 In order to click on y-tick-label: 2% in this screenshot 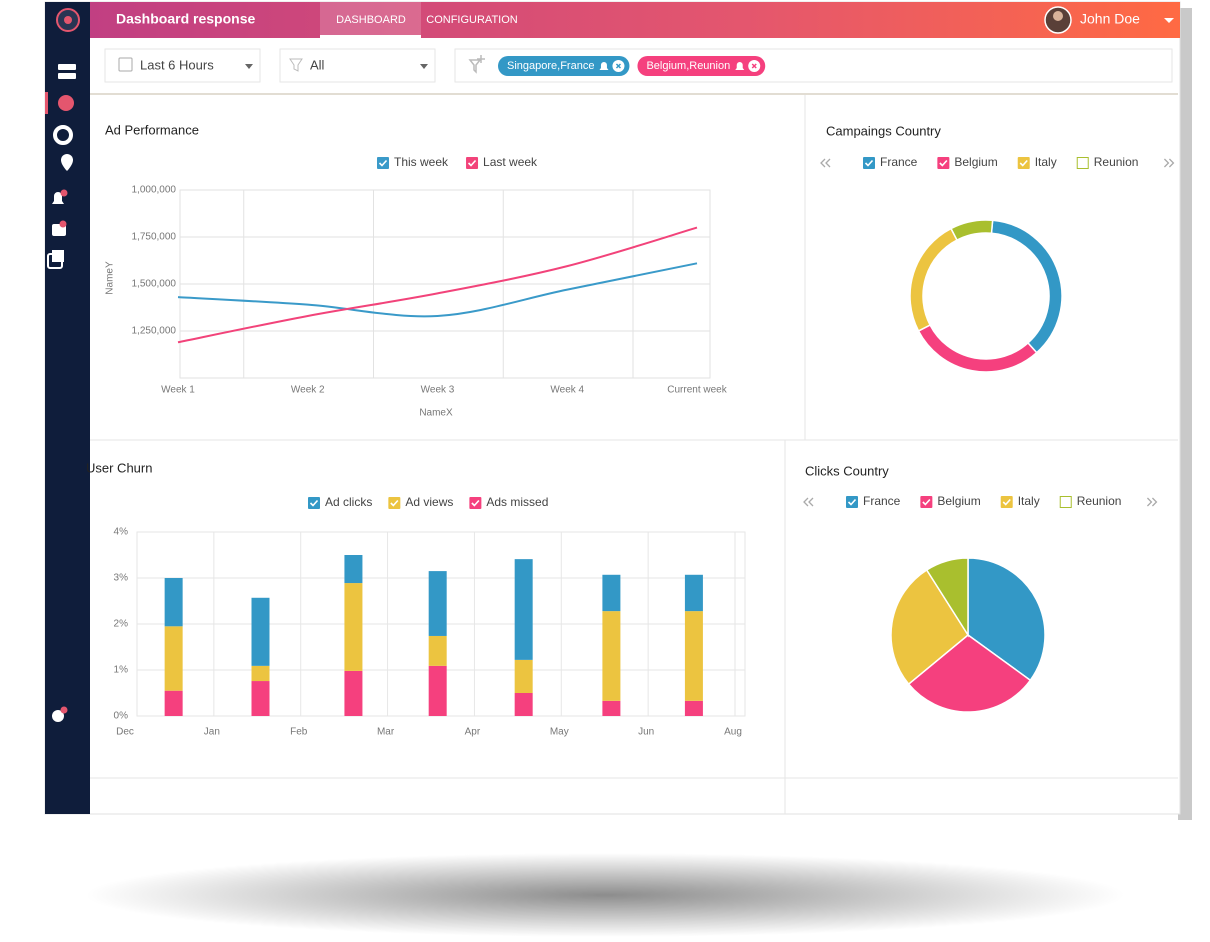, I will do `click(121, 624)`.